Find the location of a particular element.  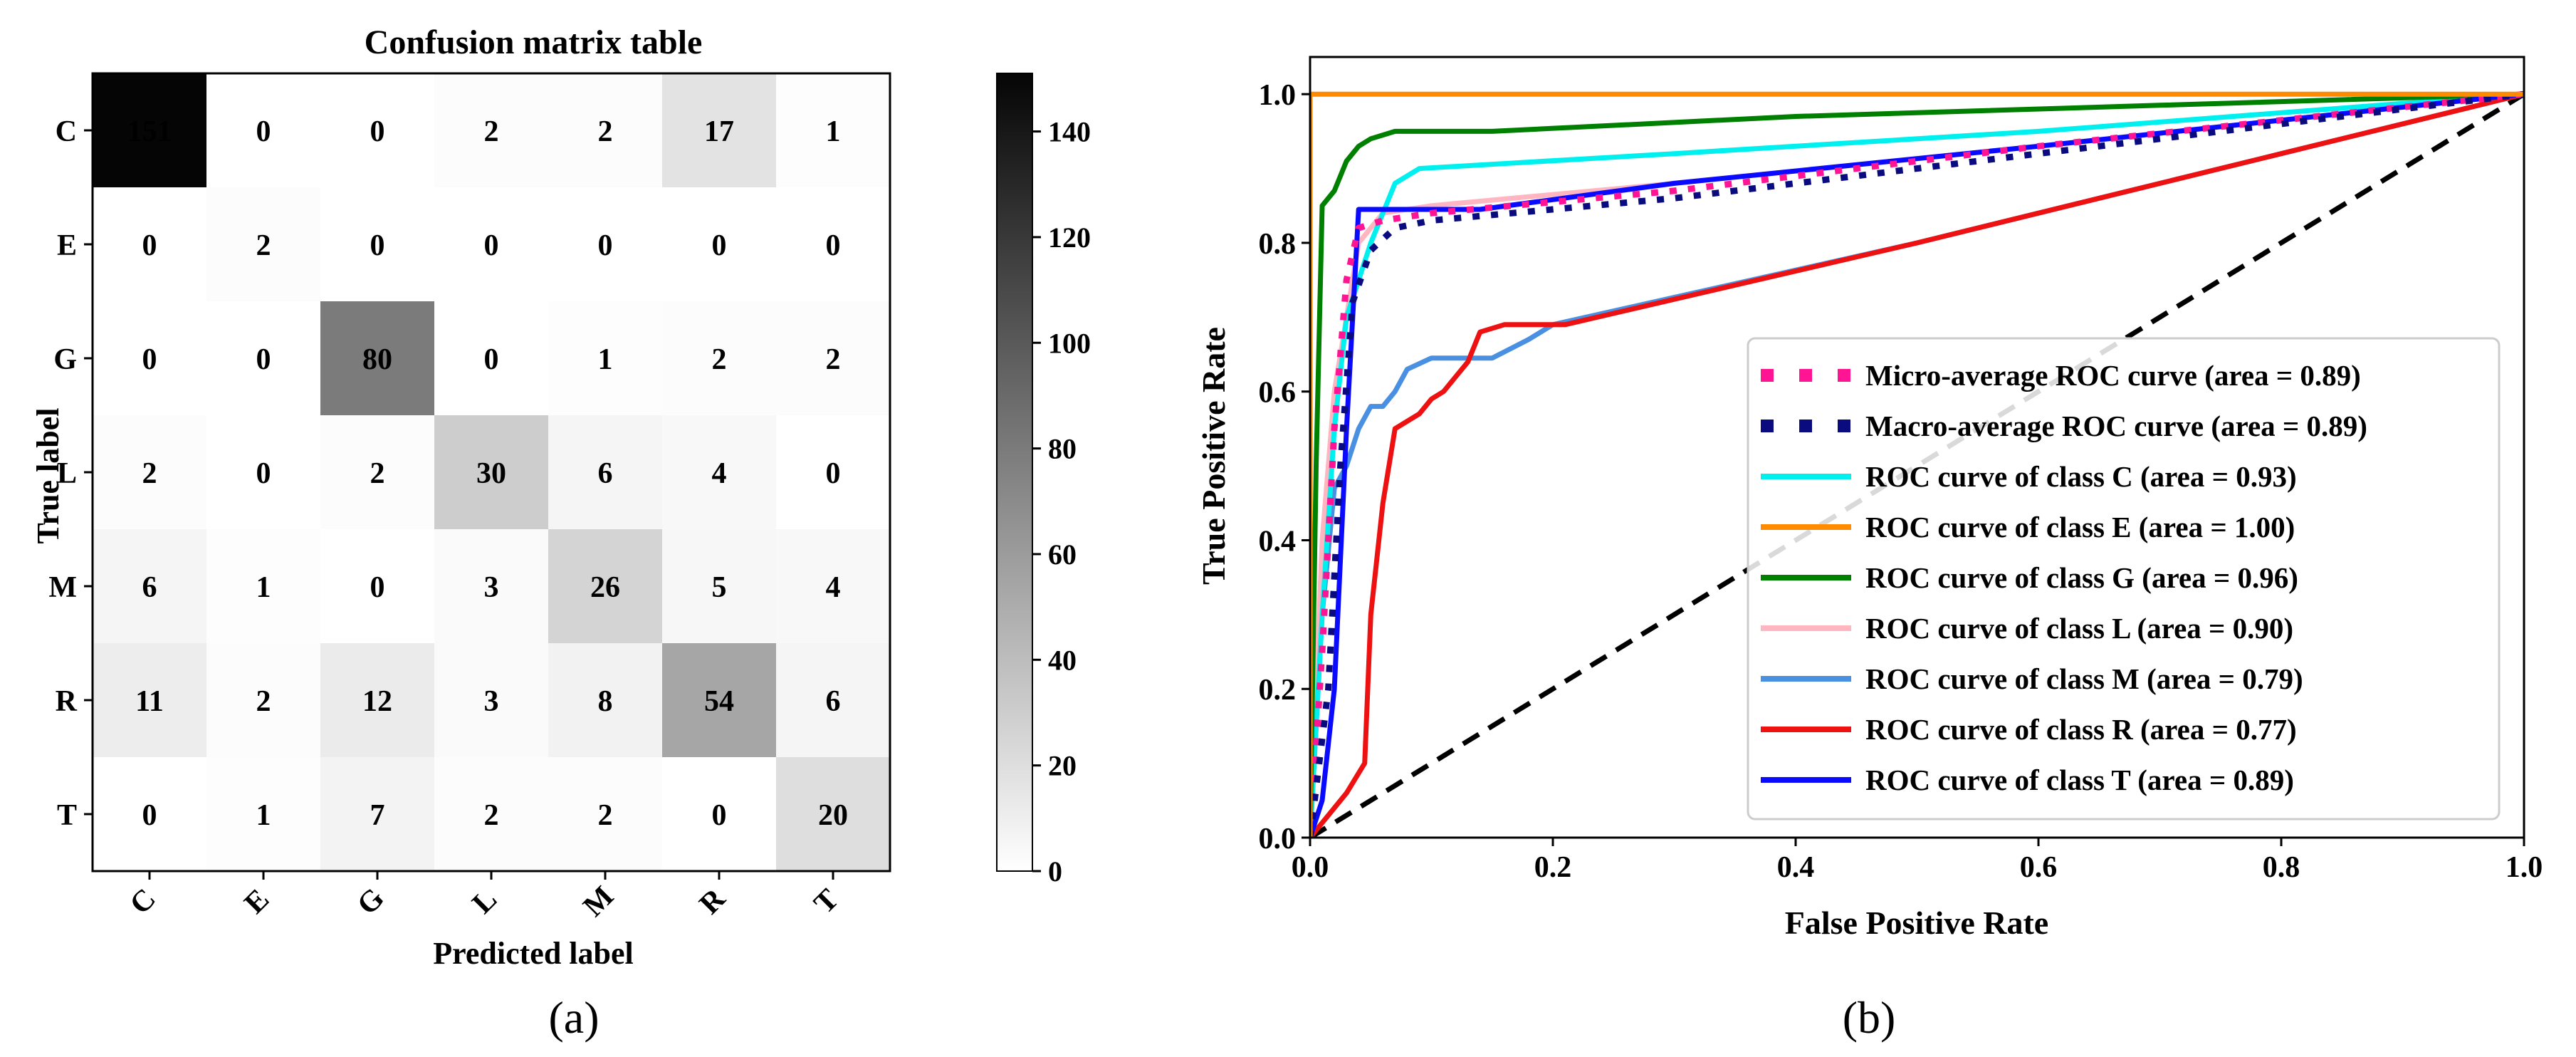

heatmap-cell-value: 30 is located at coordinates (491, 474).